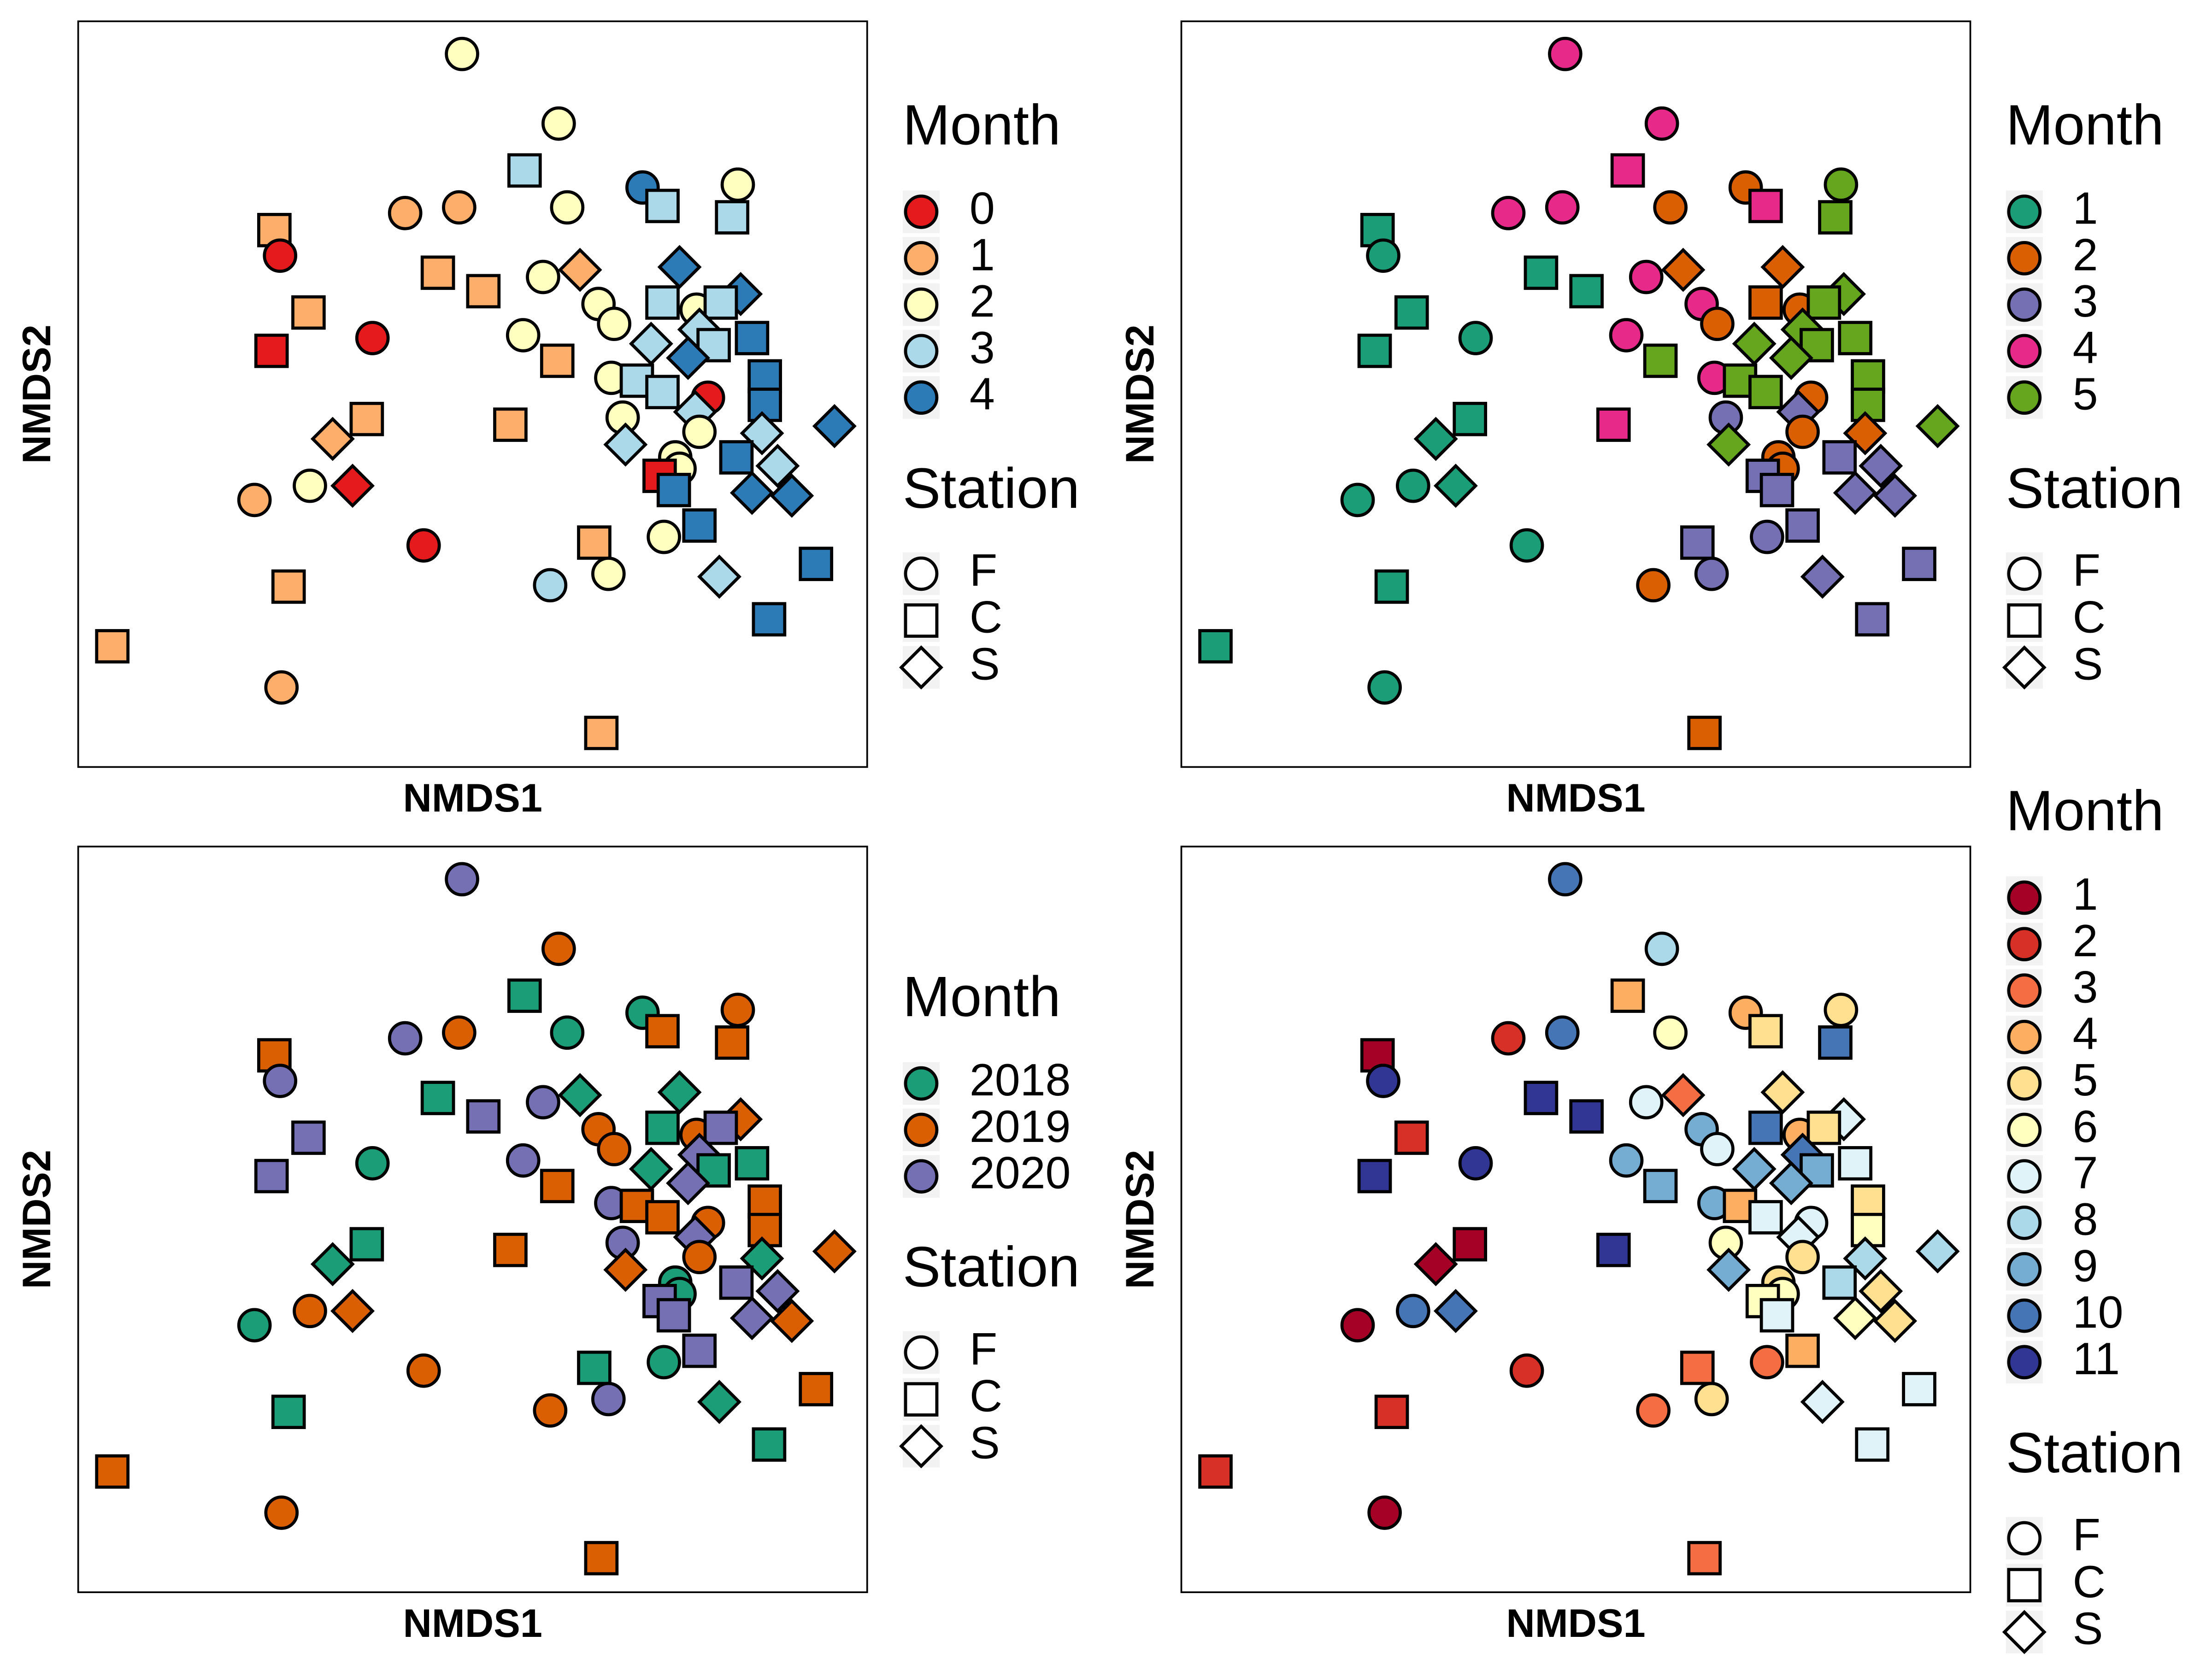  What do you see at coordinates (1020, 1079) in the screenshot?
I see `legend-label: 2018` at bounding box center [1020, 1079].